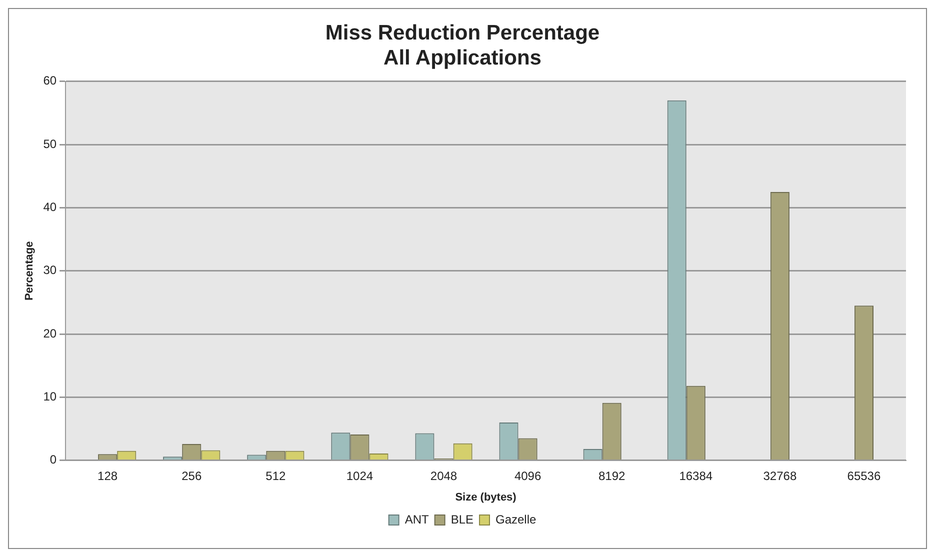 The width and height of the screenshot is (937, 559). I want to click on y-tick-label: 30, so click(50, 270).